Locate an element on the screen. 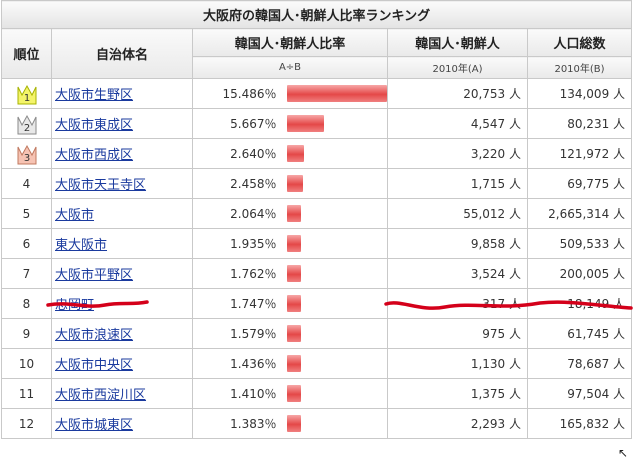  municipality-link: 大阪市東成区 is located at coordinates (94, 125).